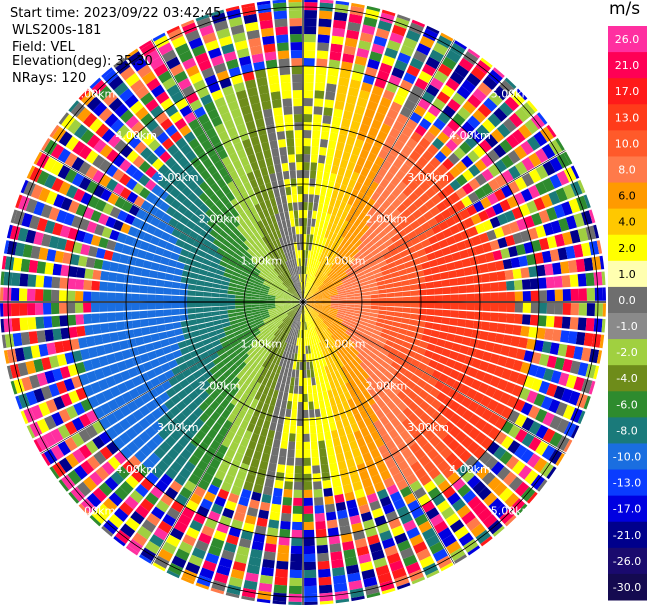 This screenshot has width=647, height=607. I want to click on ring-label-5km: 5.00km, so click(95, 511).